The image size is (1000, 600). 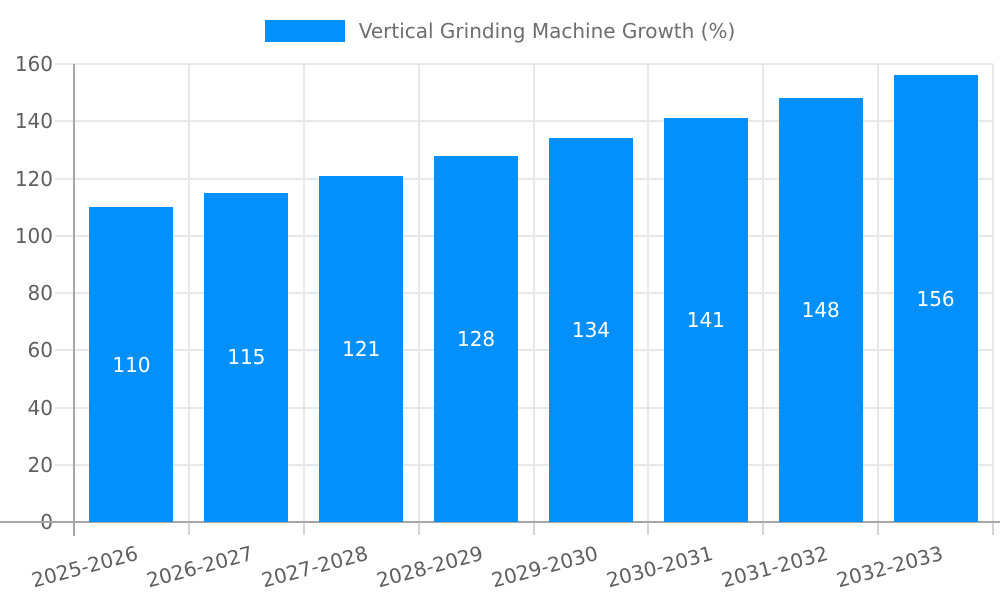 I want to click on bar-value-label: 121, so click(x=361, y=348).